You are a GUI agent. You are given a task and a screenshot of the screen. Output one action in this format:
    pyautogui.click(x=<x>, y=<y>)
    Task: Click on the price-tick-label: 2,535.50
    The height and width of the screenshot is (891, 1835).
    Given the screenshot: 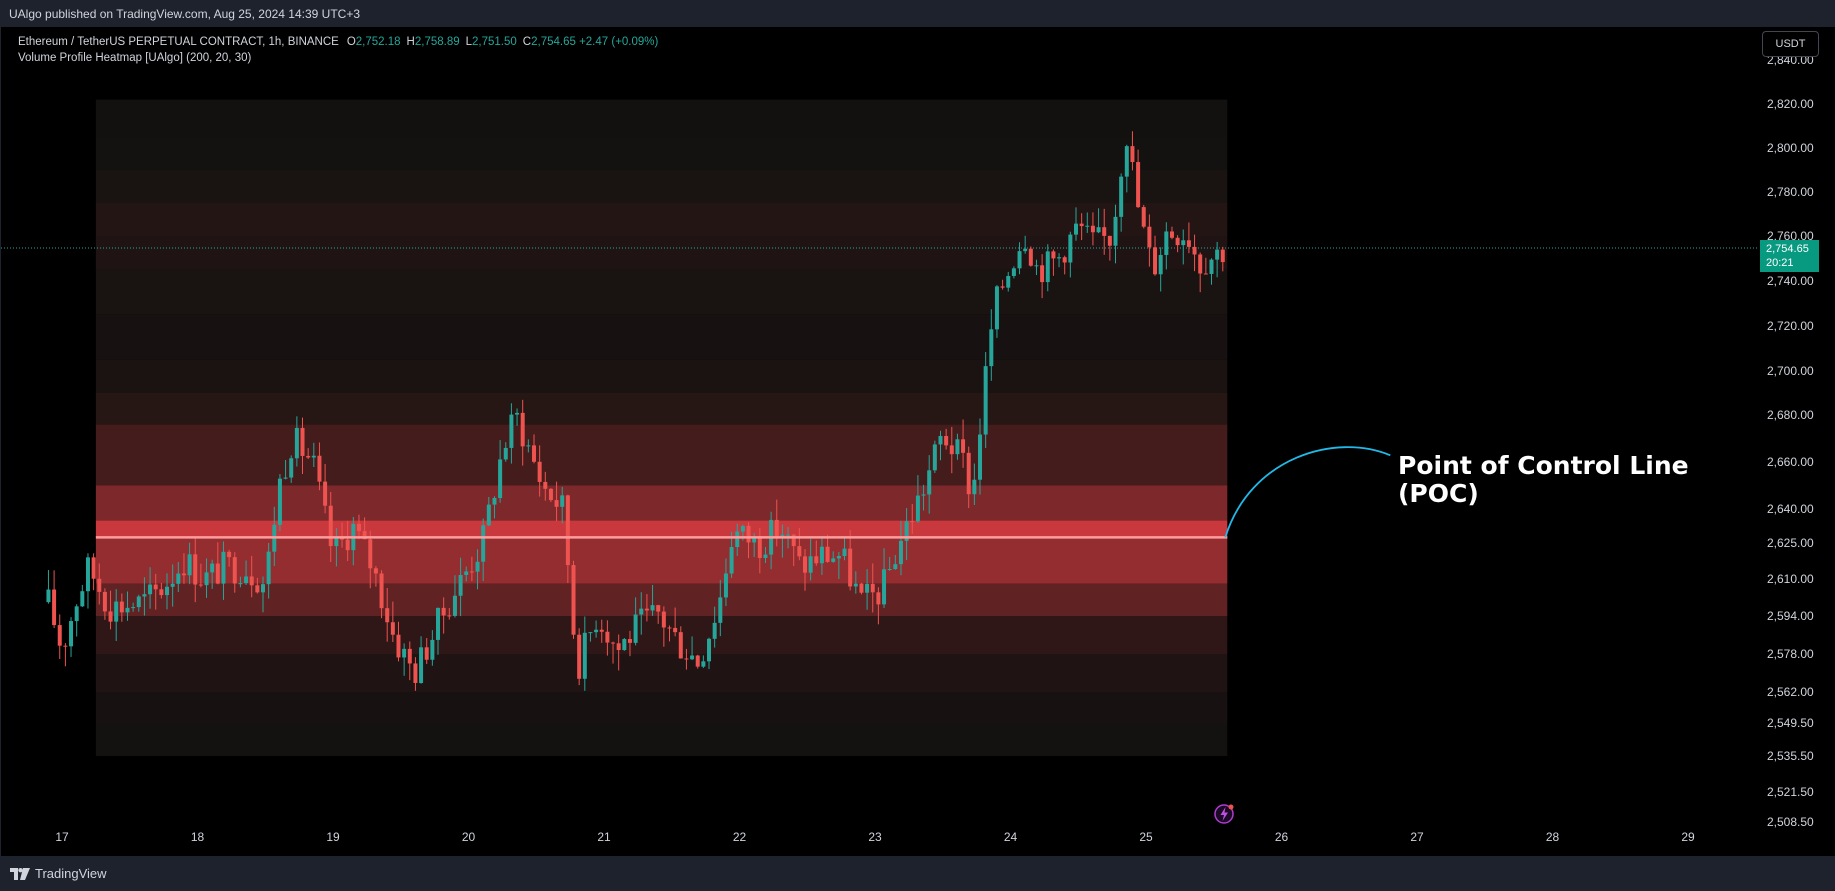 What is the action you would take?
    pyautogui.click(x=1790, y=756)
    